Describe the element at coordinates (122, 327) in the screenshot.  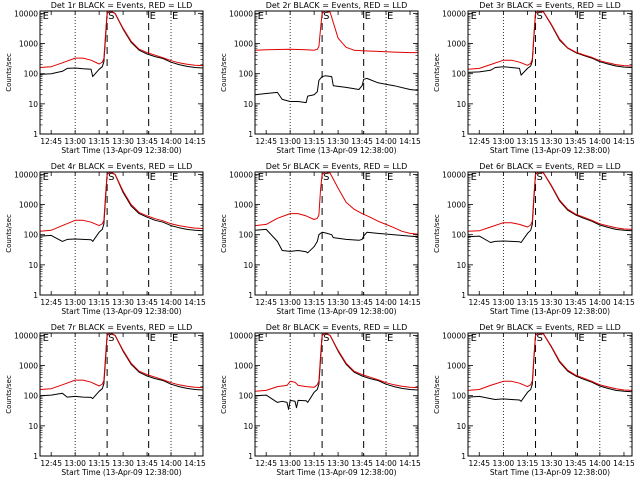
I see `panel-title: Det 7r BLACK = Events, RED = LLD` at that location.